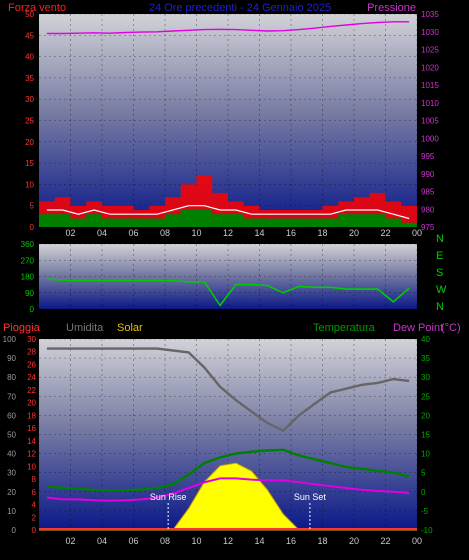 This screenshot has width=469, height=560. Describe the element at coordinates (14, 530) in the screenshot. I see `humidity-tick-label: 0` at that location.